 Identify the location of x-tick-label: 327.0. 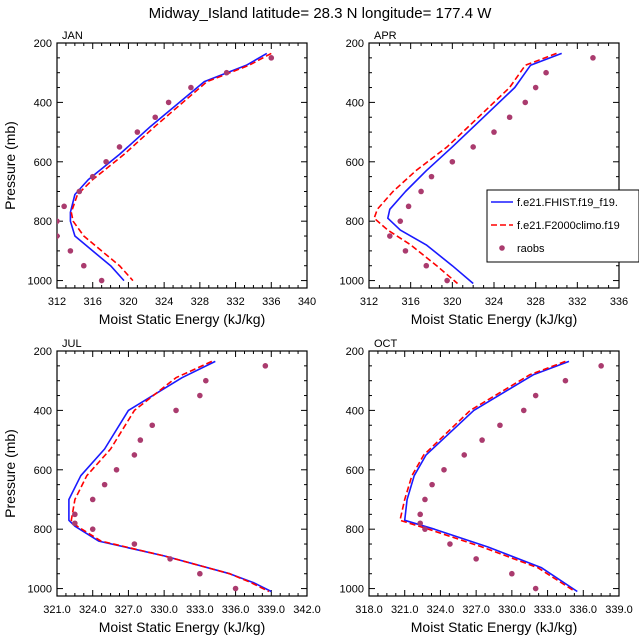
(476, 610).